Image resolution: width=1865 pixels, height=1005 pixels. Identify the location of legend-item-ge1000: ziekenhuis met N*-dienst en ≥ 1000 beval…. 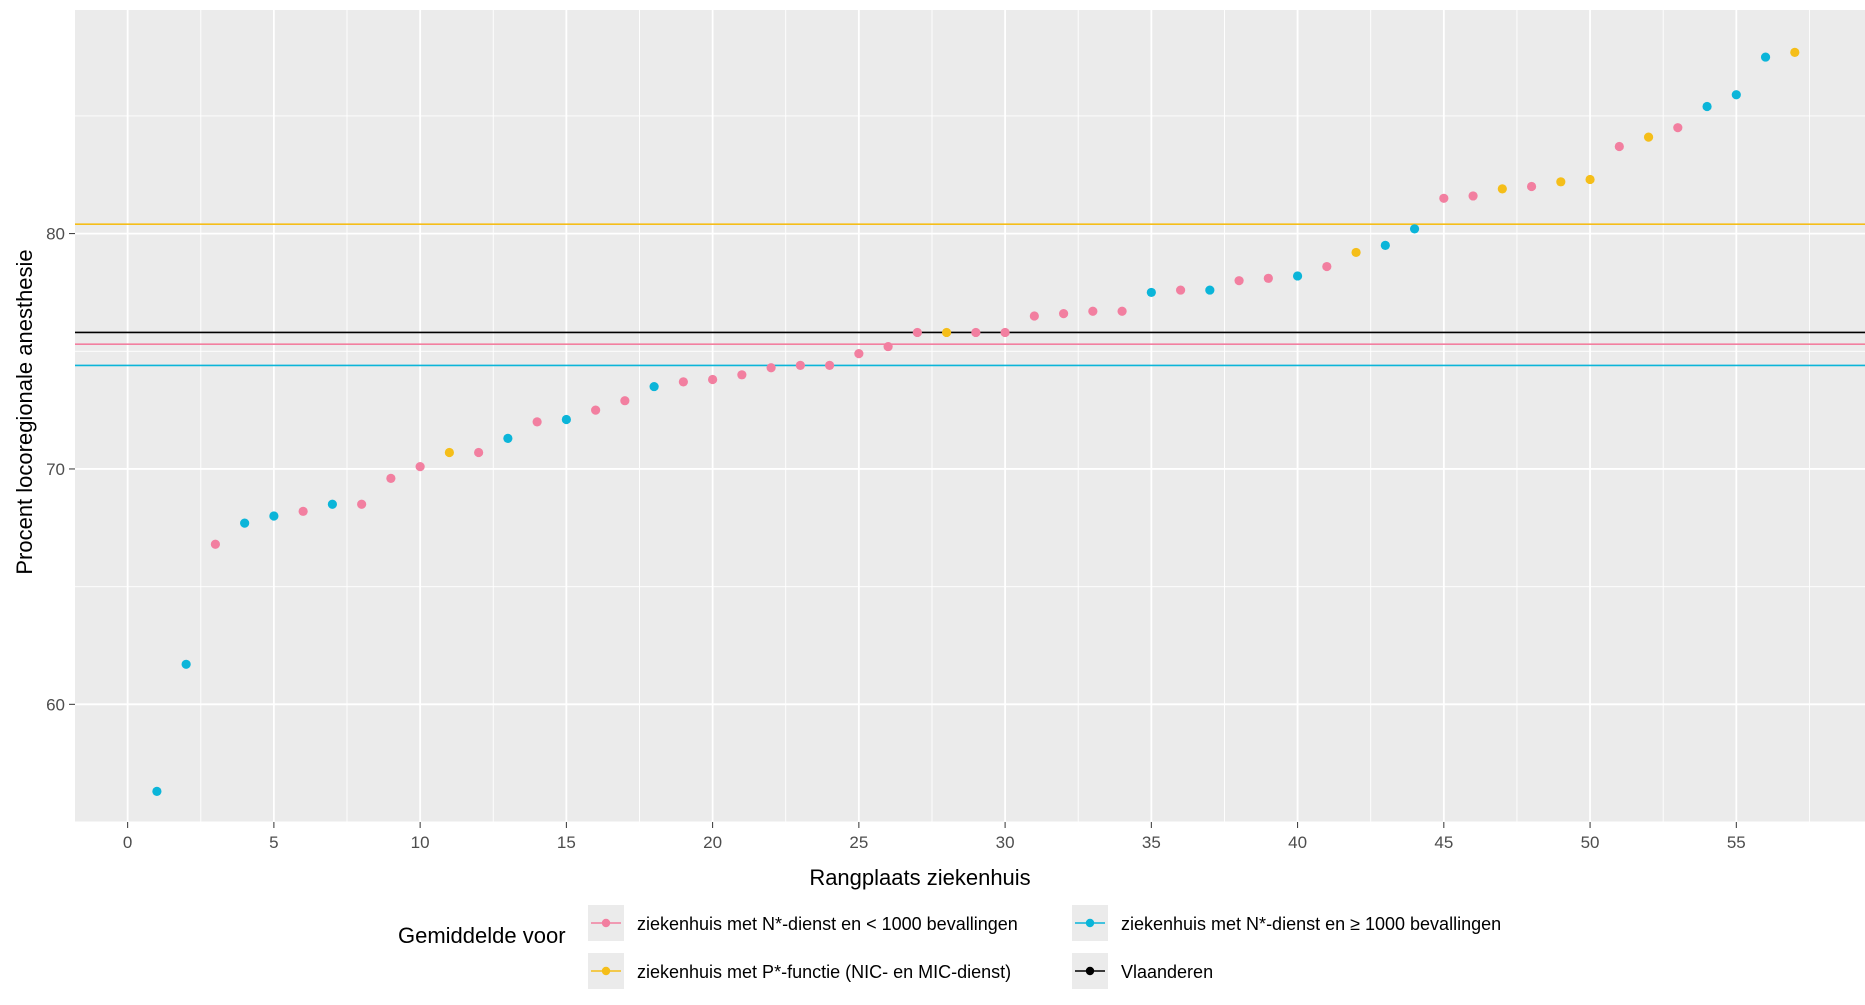
(1286, 923).